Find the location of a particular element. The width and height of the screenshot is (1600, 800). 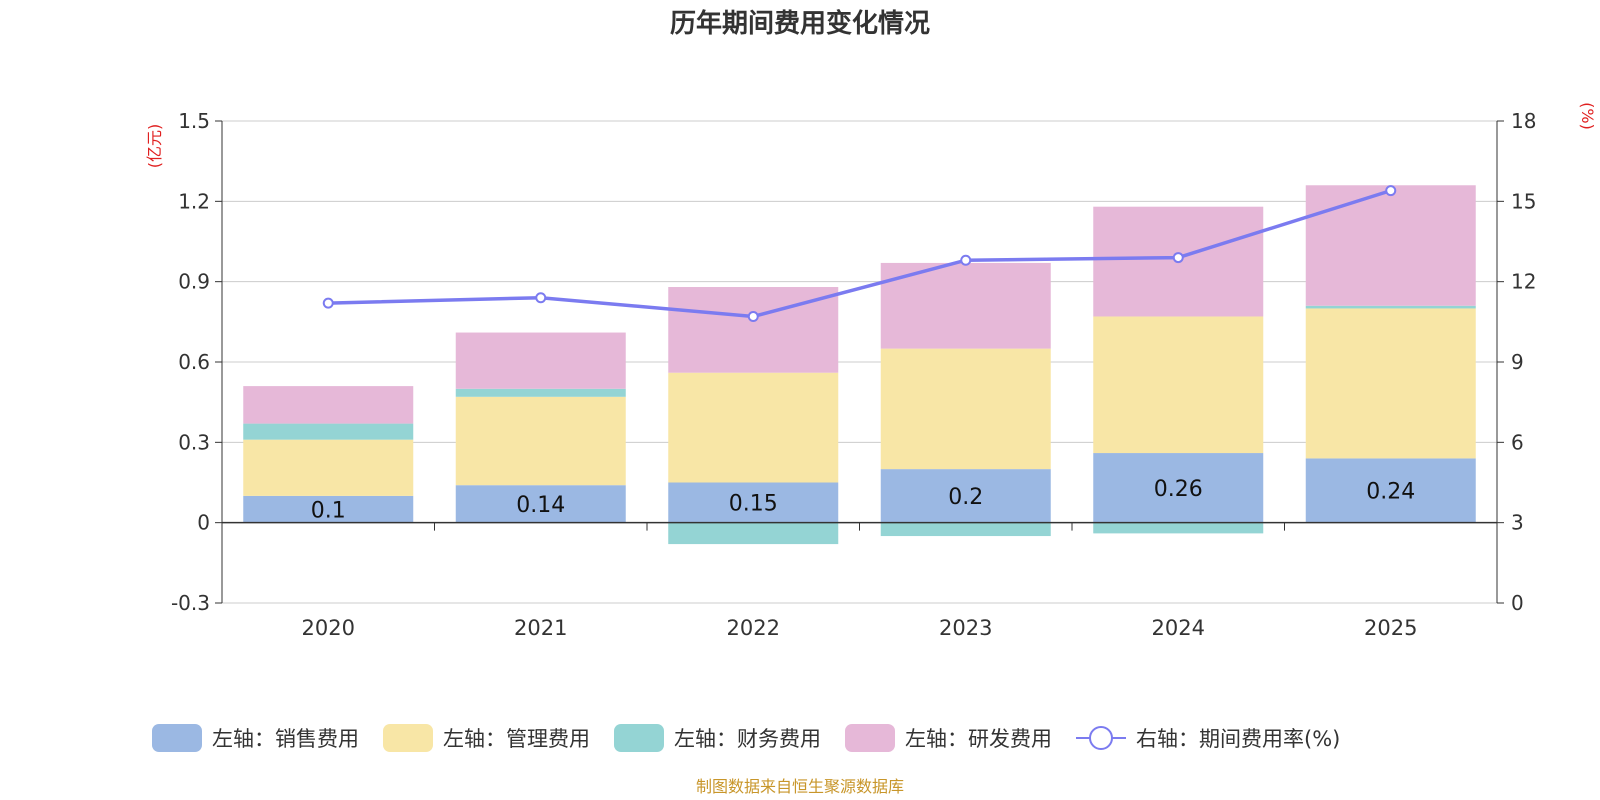

category-label: 2021 is located at coordinates (540, 628).